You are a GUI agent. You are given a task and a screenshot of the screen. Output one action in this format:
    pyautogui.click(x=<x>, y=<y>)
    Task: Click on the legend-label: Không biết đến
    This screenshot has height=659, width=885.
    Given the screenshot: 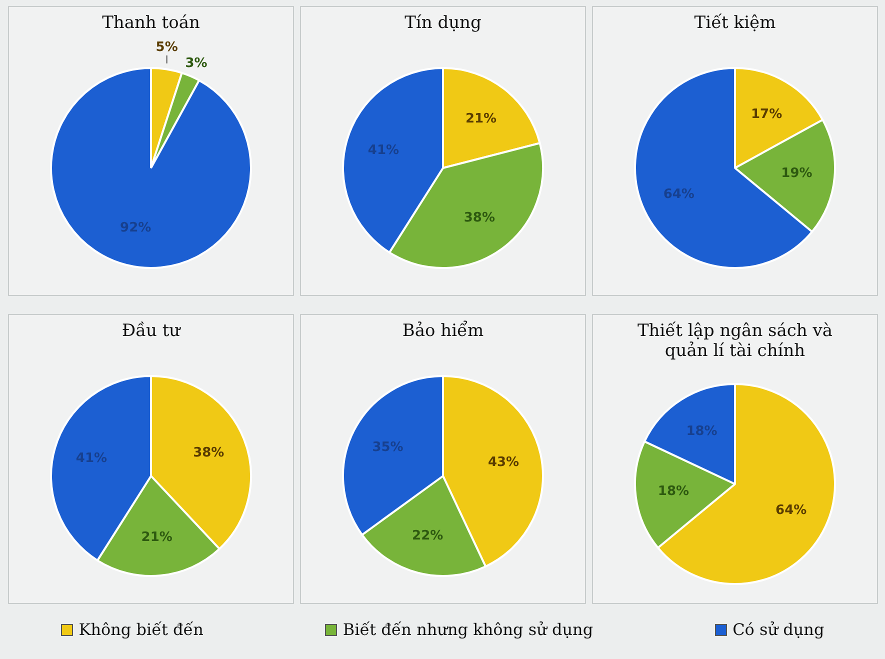 What is the action you would take?
    pyautogui.click(x=141, y=629)
    